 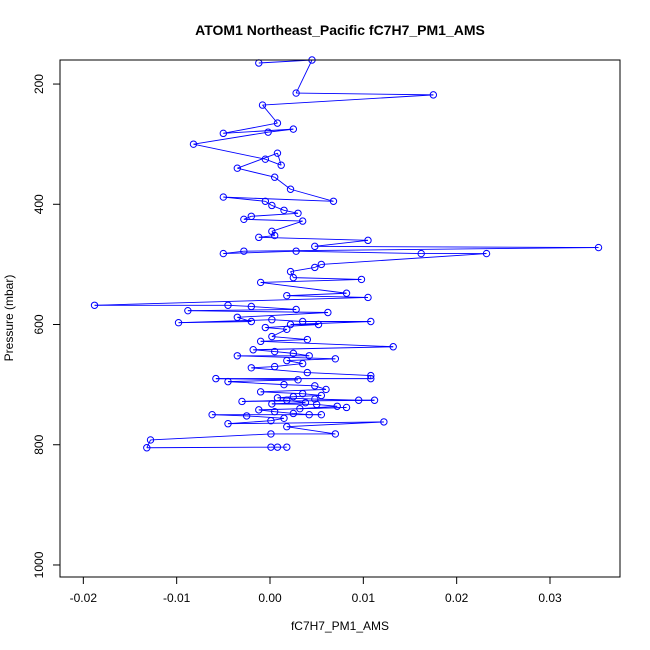 What do you see at coordinates (340, 30) in the screenshot?
I see `chart-title: ATOM1 Northeast_Pacific fC7H7_PM1_AMS` at bounding box center [340, 30].